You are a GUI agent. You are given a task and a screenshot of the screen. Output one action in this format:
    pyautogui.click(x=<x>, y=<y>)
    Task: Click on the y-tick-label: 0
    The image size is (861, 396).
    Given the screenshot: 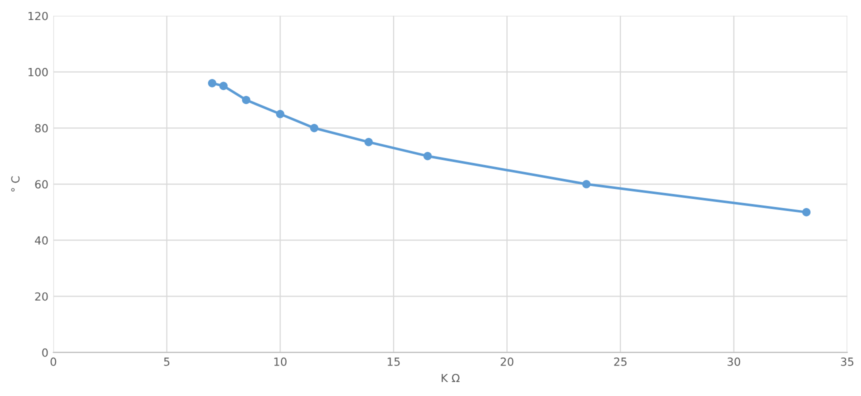 What is the action you would take?
    pyautogui.click(x=45, y=352)
    